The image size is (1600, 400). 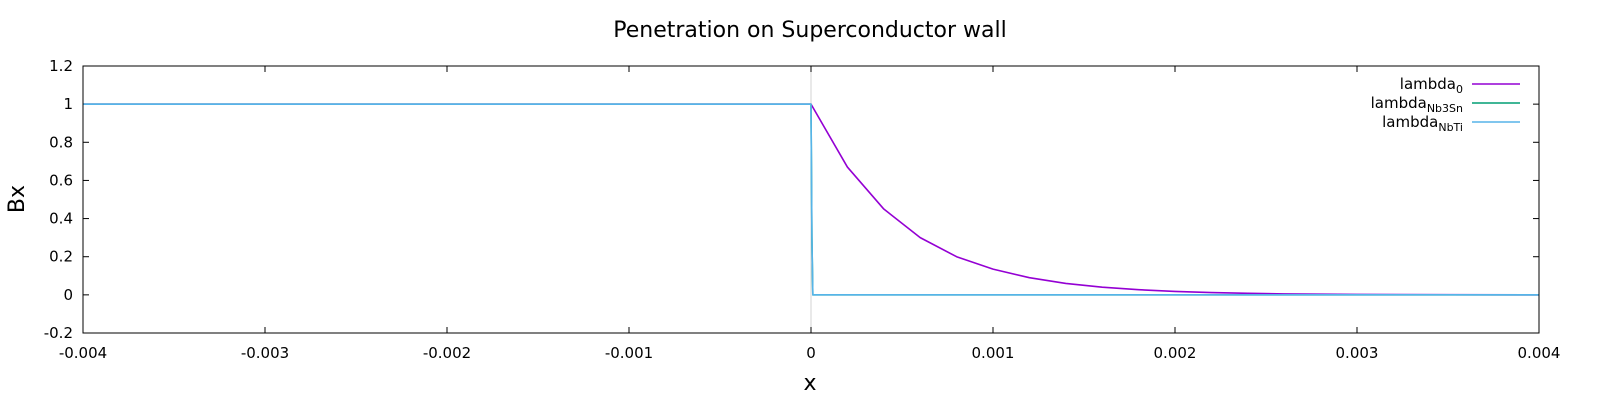 What do you see at coordinates (629, 353) in the screenshot?
I see `x-tick-label: -0.001` at bounding box center [629, 353].